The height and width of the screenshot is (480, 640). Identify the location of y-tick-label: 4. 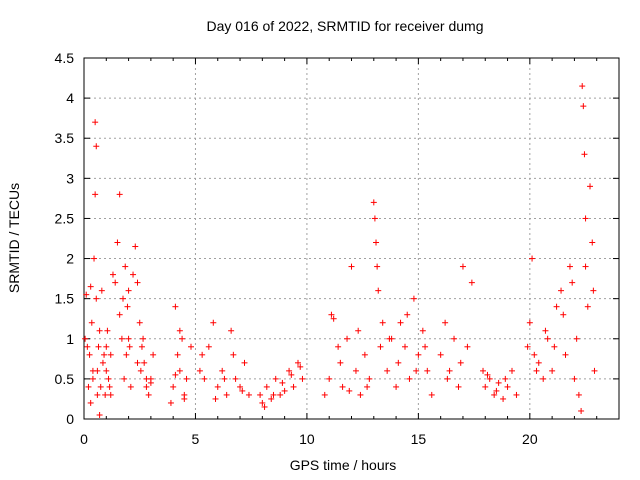
(70, 98).